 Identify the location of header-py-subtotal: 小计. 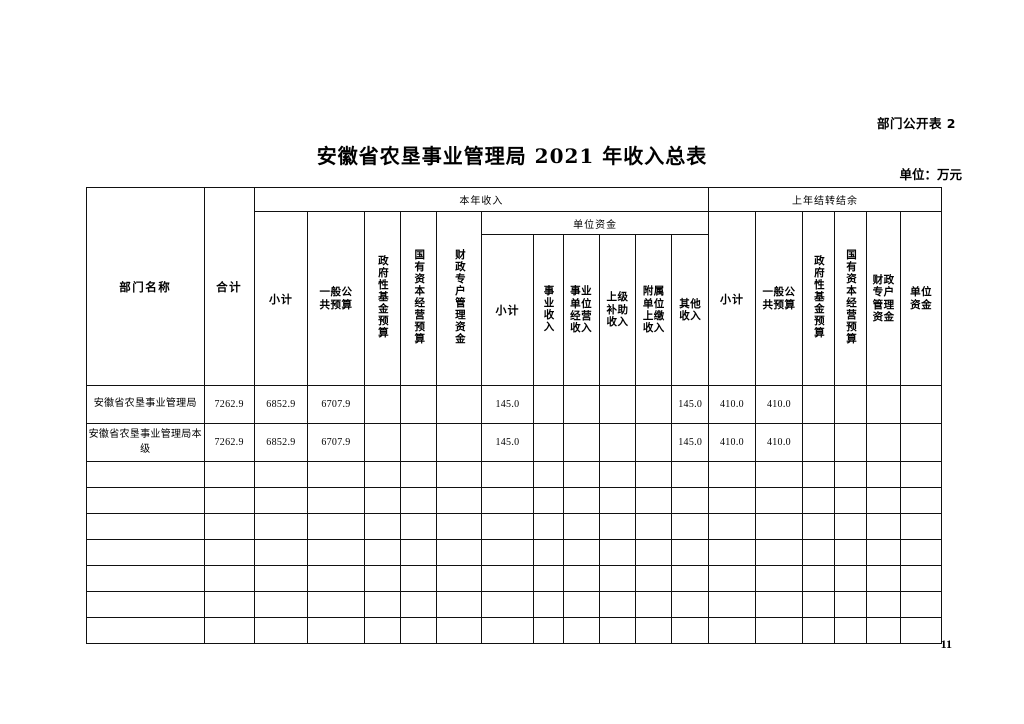
(731, 298).